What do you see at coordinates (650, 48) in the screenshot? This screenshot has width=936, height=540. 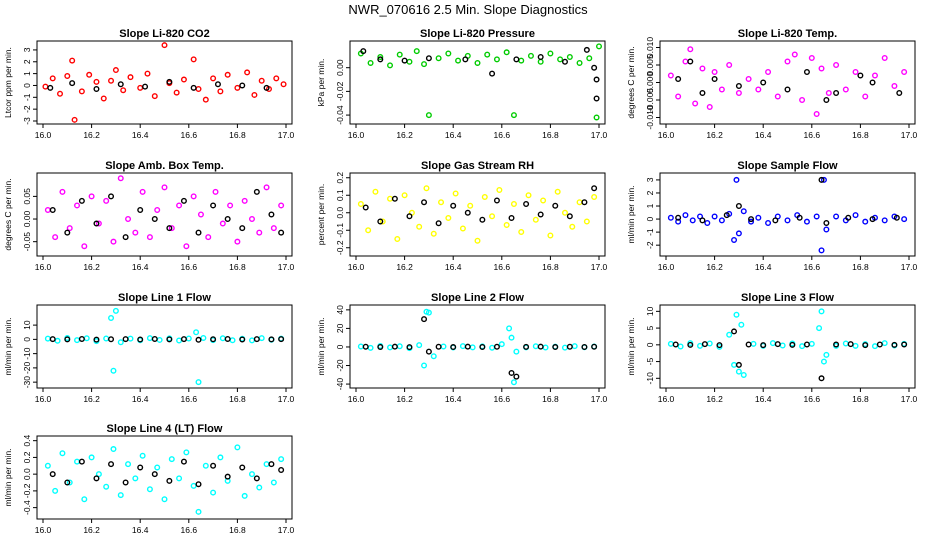 I see `y-tick-label: 0.010` at bounding box center [650, 48].